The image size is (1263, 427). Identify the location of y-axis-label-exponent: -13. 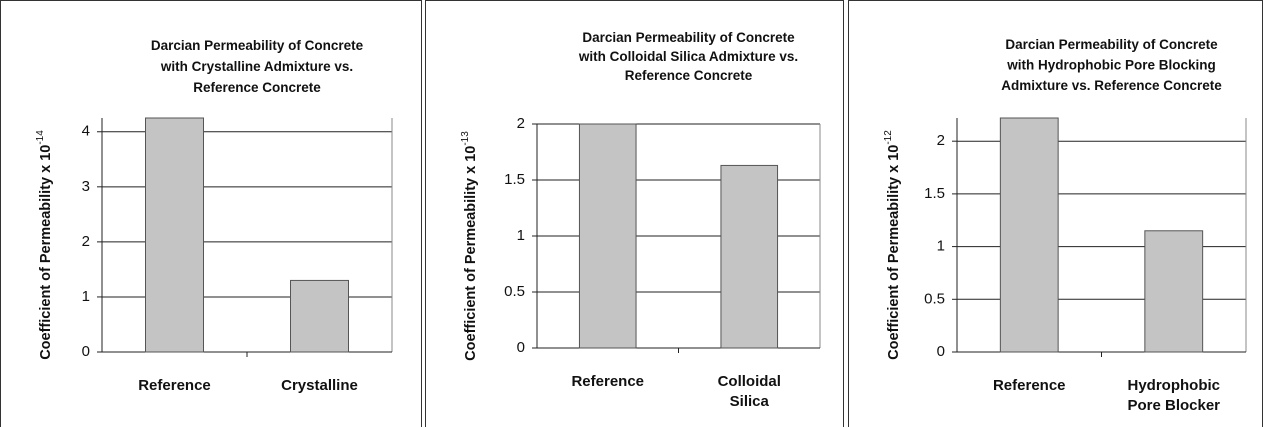
(465, 138).